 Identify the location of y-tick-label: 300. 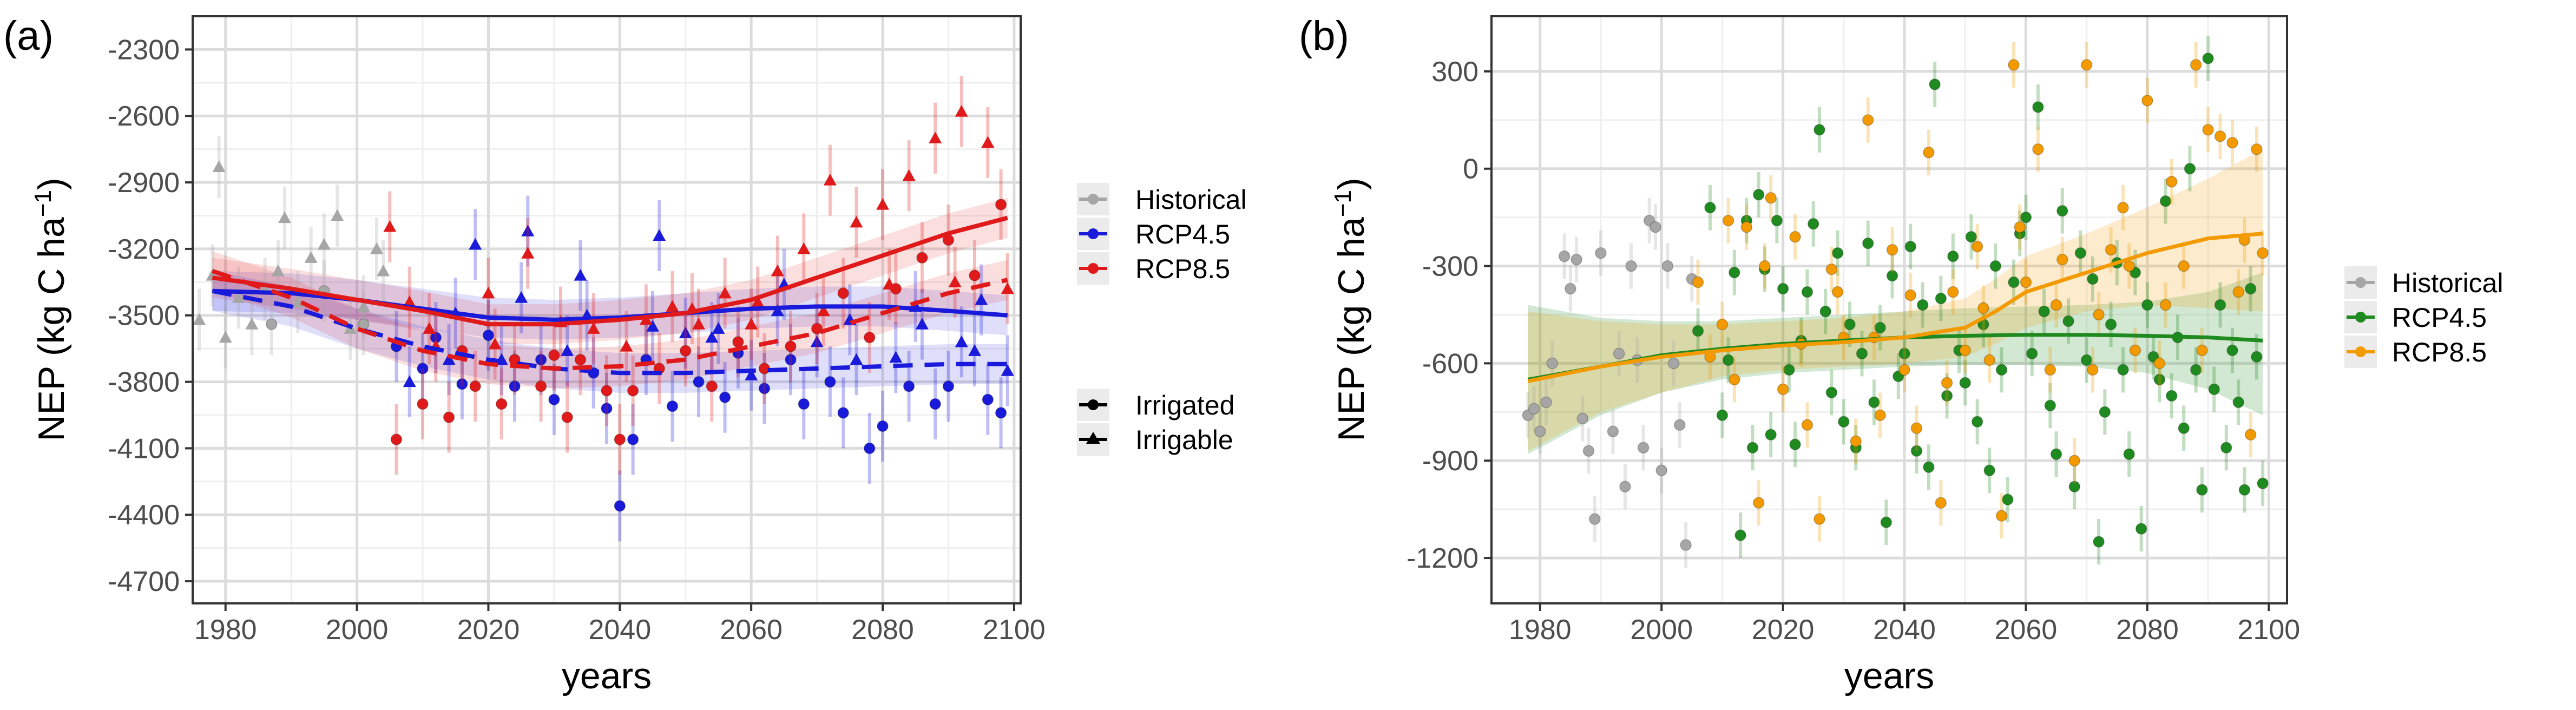
(1454, 72).